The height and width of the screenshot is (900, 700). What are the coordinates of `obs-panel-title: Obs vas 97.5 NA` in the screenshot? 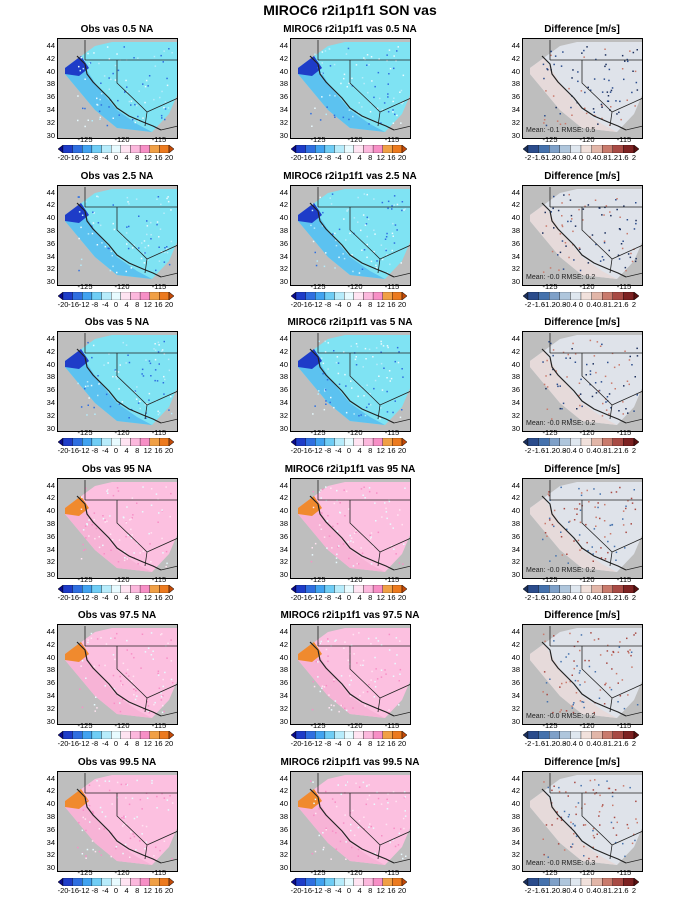 It's located at (117, 615).